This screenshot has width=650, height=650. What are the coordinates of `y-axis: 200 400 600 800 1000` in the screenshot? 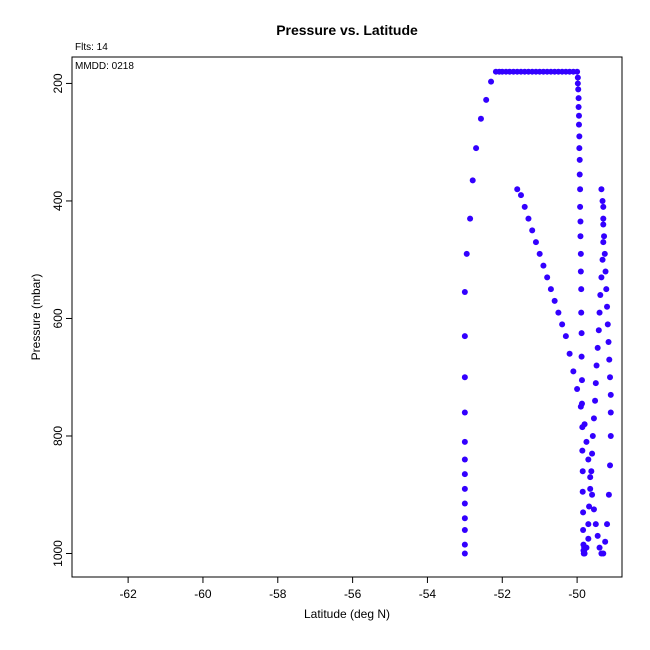 It's located at (61, 320).